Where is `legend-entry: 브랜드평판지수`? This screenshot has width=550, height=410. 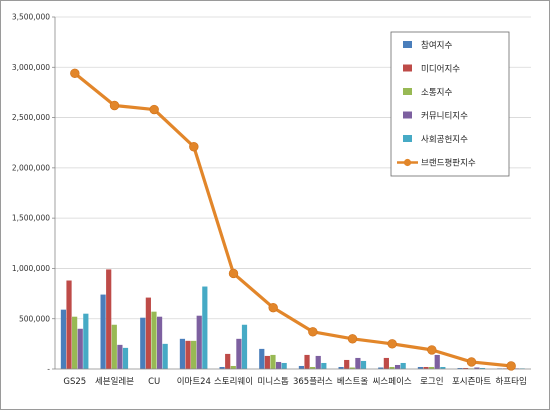 legend-entry: 브랜드평판지수 is located at coordinates (448, 163).